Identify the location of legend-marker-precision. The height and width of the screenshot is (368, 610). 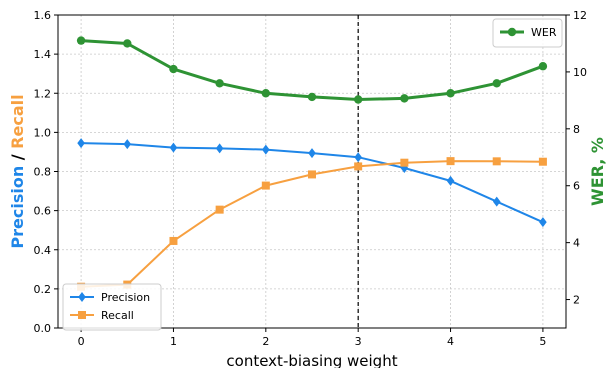
(82, 297).